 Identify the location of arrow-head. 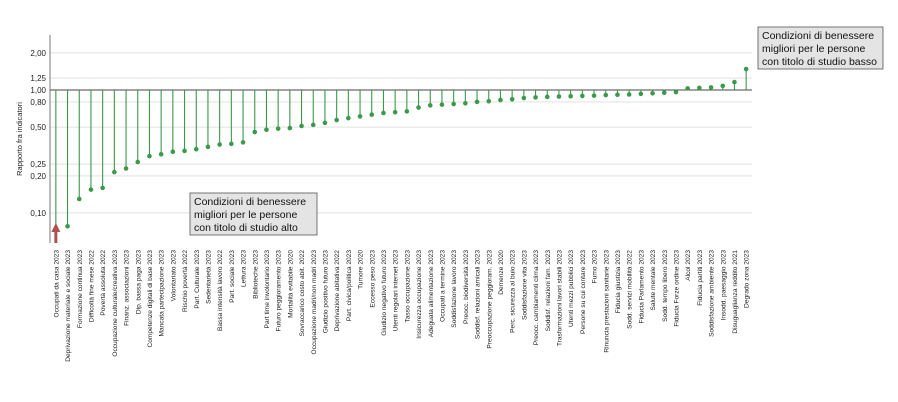
(56, 227).